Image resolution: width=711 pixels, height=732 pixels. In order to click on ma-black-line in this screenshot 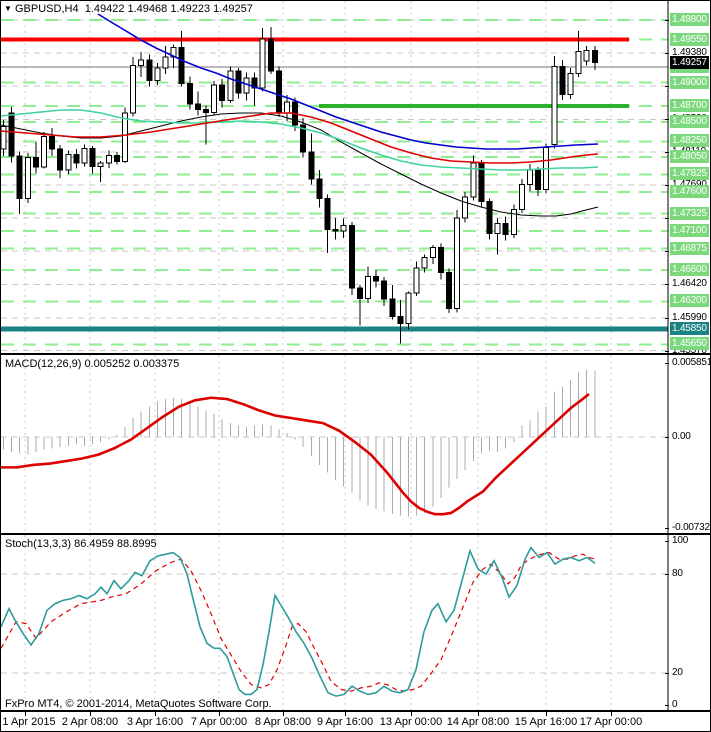, I will do `click(300, 164)`.